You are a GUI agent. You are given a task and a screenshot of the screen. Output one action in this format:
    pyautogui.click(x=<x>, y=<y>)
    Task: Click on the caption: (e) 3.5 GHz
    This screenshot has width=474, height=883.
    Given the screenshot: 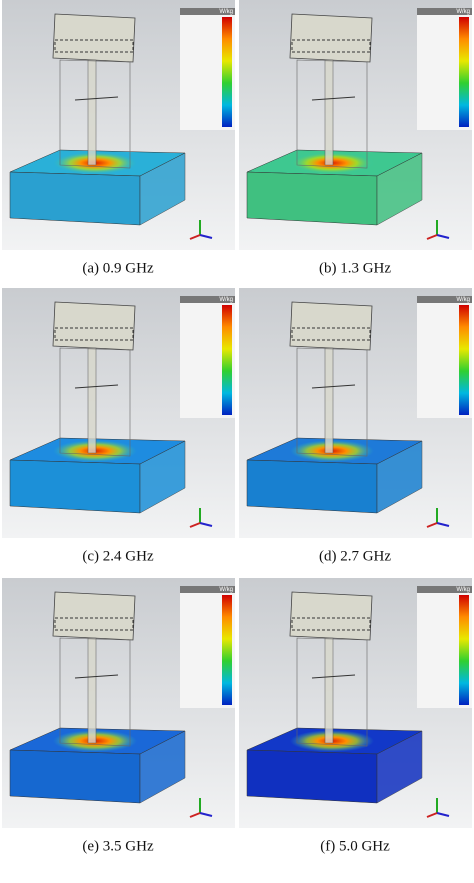 What is the action you would take?
    pyautogui.click(x=118, y=846)
    